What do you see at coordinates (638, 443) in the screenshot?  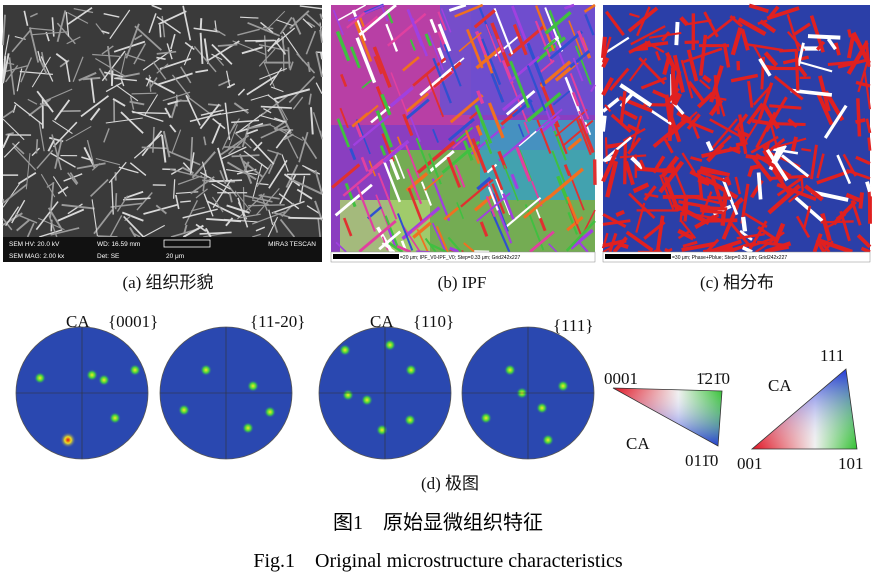 I see `ipf-label: CA` at bounding box center [638, 443].